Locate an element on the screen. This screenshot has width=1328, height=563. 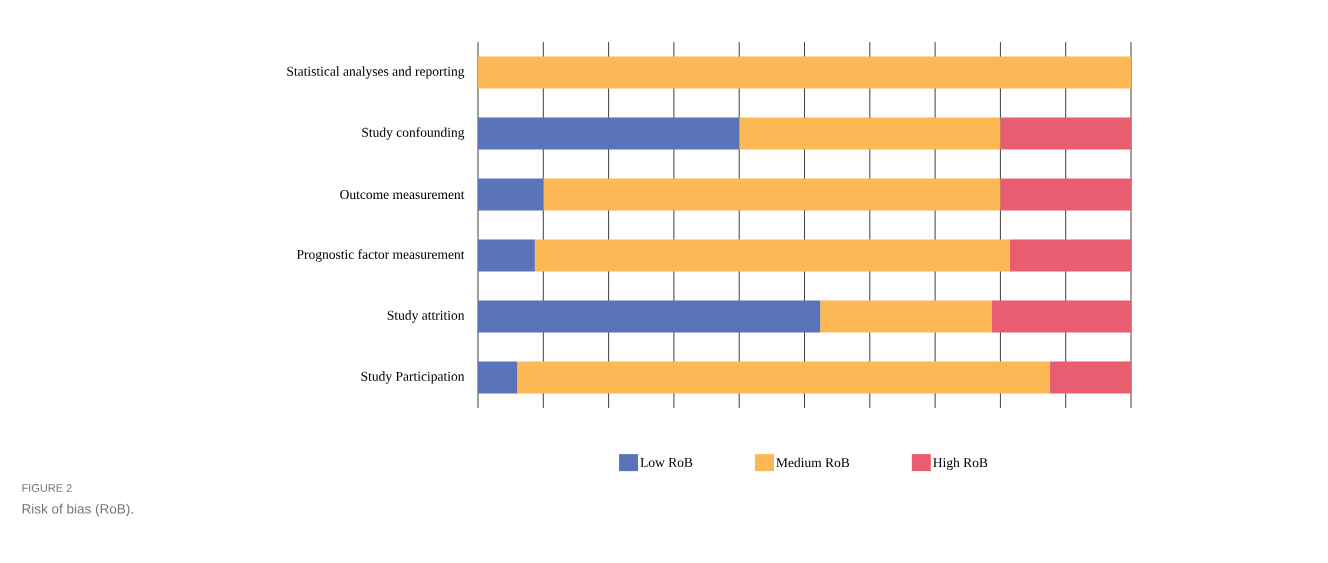
legend-label: Low RoB is located at coordinates (666, 462).